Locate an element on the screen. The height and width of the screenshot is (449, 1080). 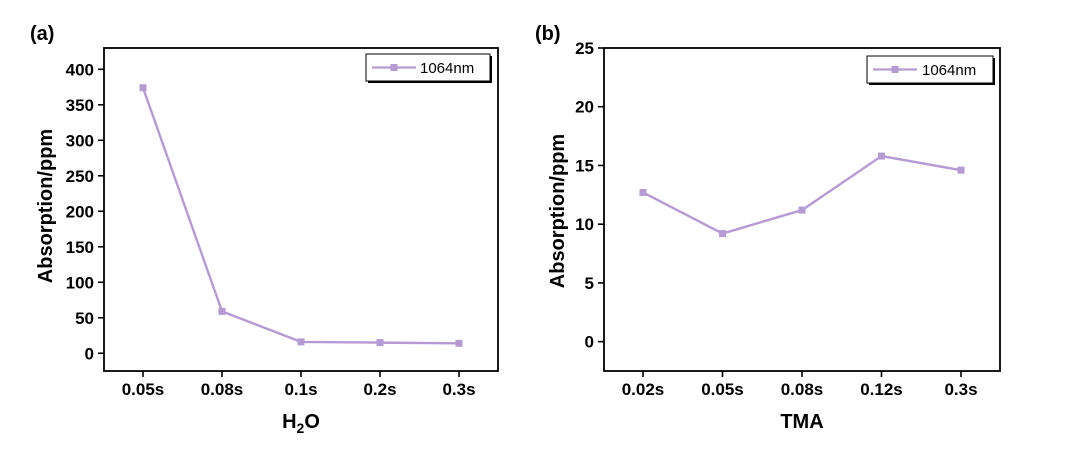
panel-a-y-tick-label: 250 is located at coordinates (80, 176).